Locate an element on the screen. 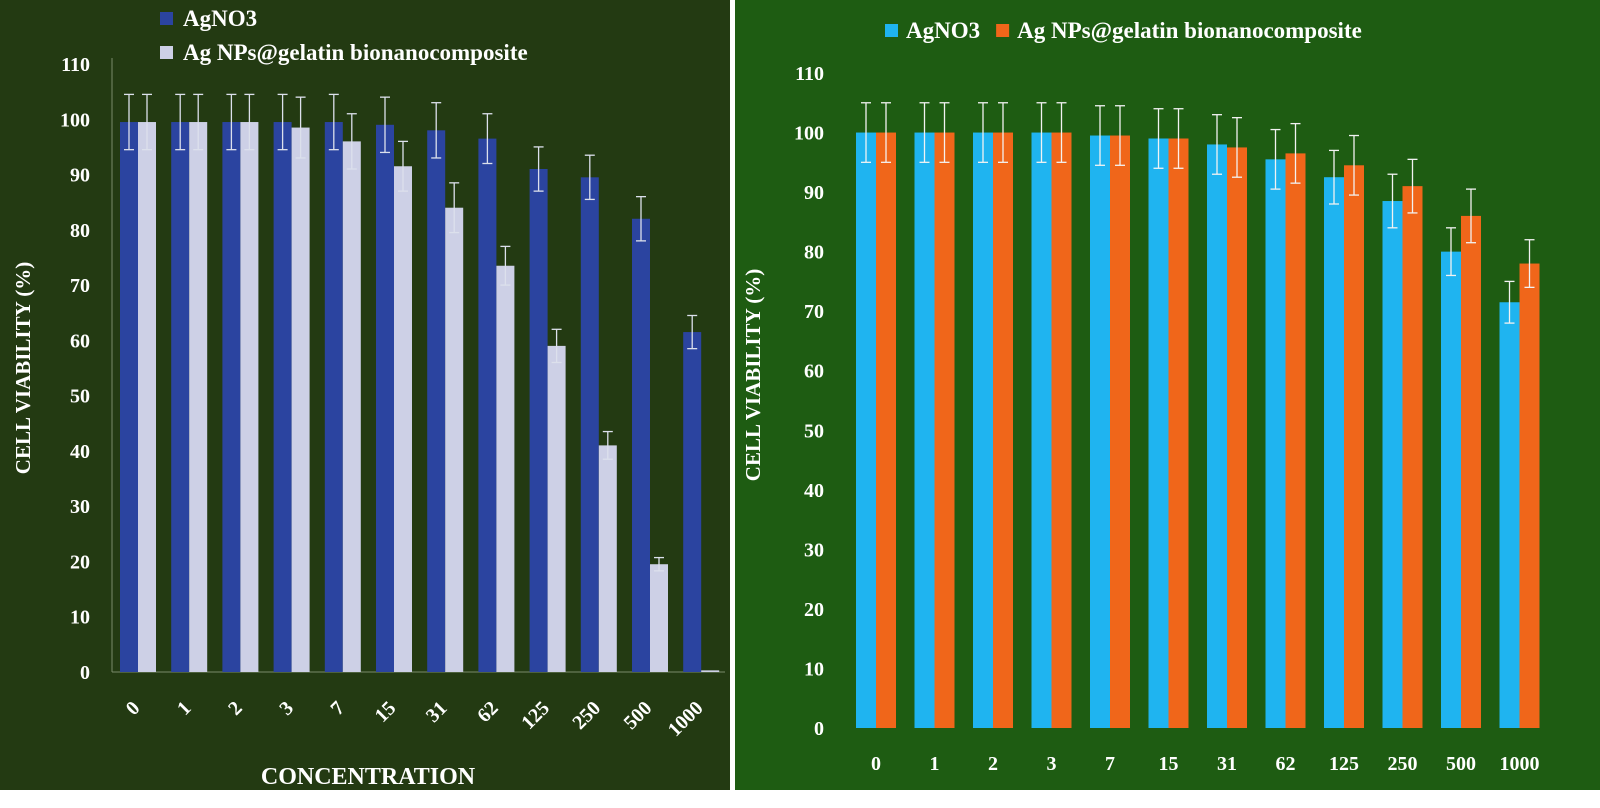  x-tick-label: 2 is located at coordinates (993, 764).